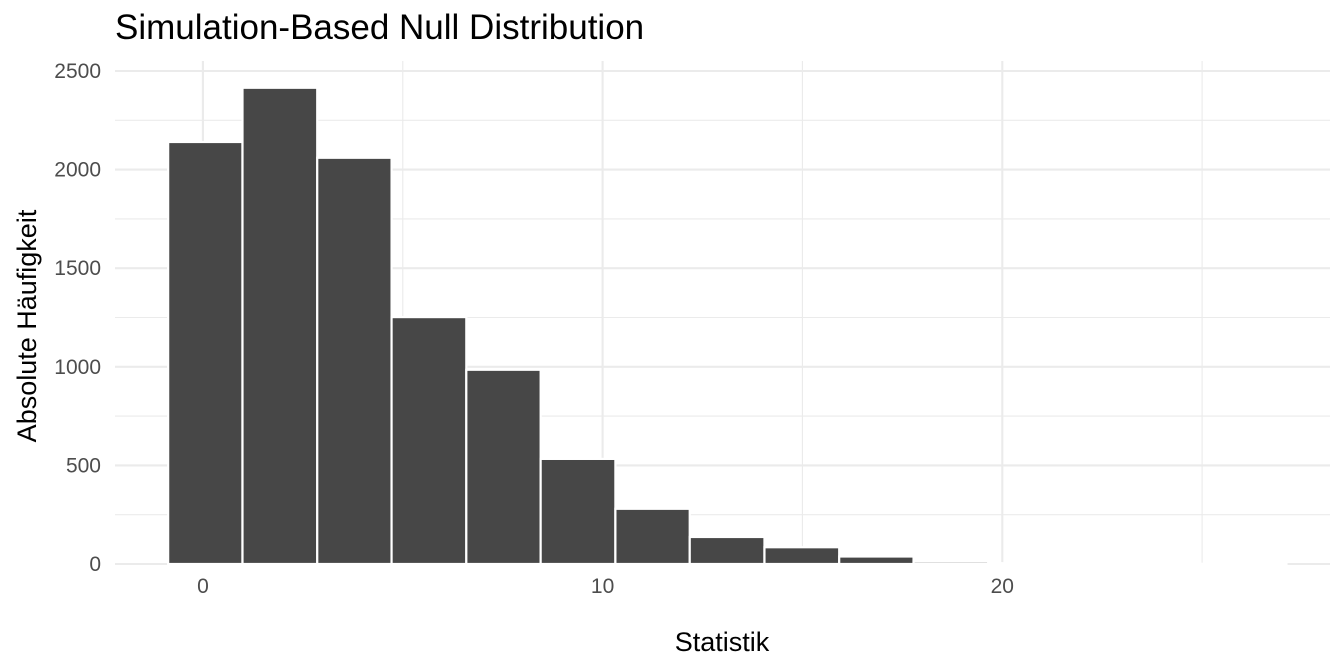 Image resolution: width=1344 pixels, height=672 pixels. Describe the element at coordinates (203, 586) in the screenshot. I see `x-tick-label: 0` at that location.